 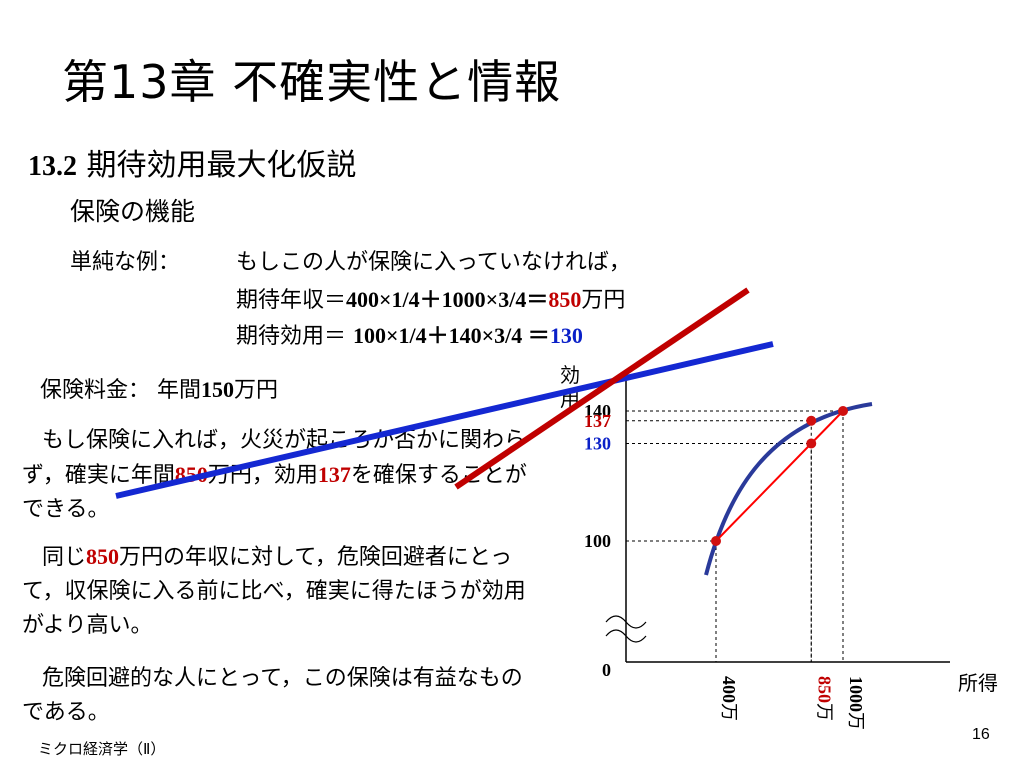 What do you see at coordinates (978, 683) in the screenshot?
I see `x-axis-label: 所得` at bounding box center [978, 683].